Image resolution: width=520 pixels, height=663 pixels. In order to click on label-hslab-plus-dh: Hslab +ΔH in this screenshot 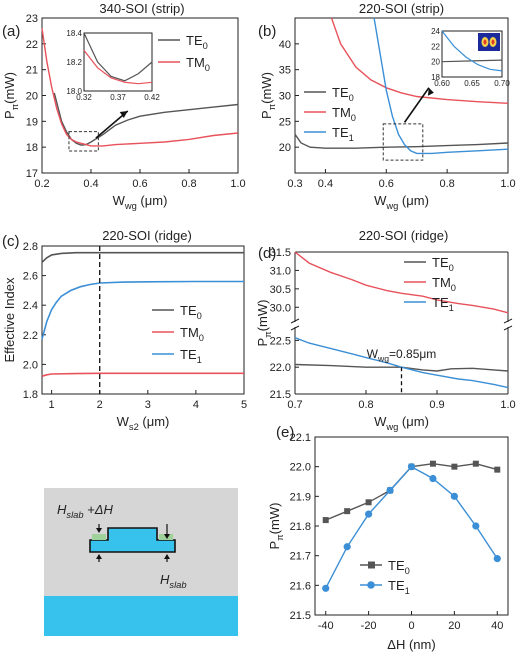, I will do `click(85, 511)`.